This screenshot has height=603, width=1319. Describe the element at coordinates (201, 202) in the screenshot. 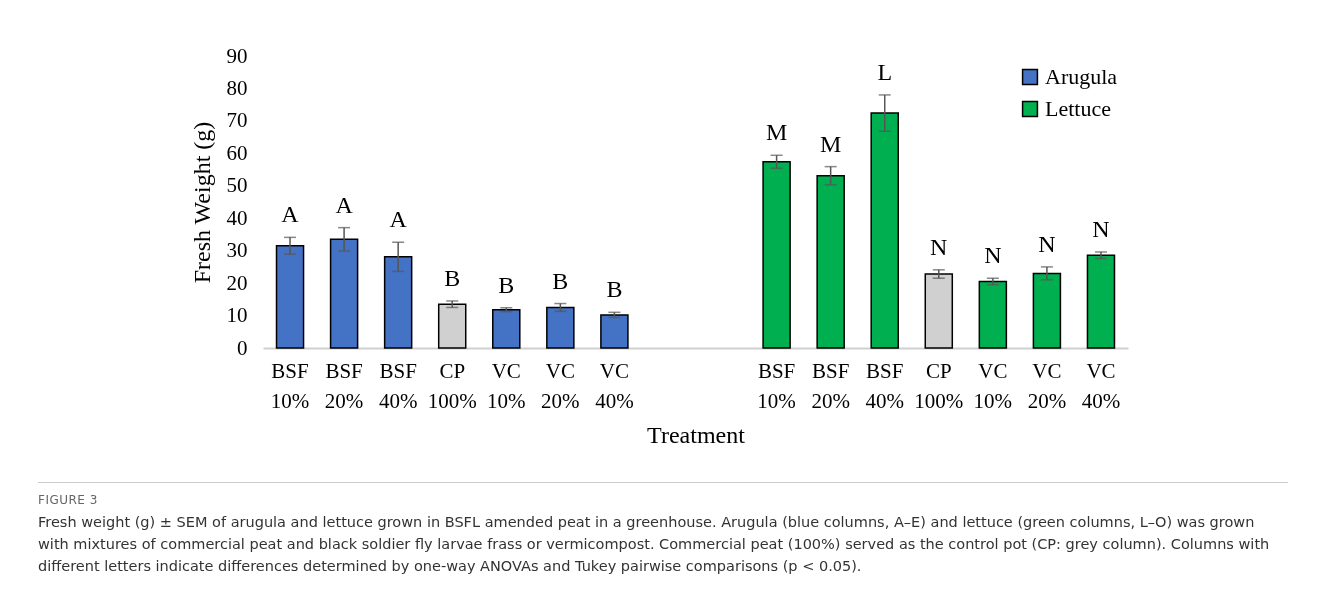

I see `y-axis-title: Fresh Weight (g)` at that location.